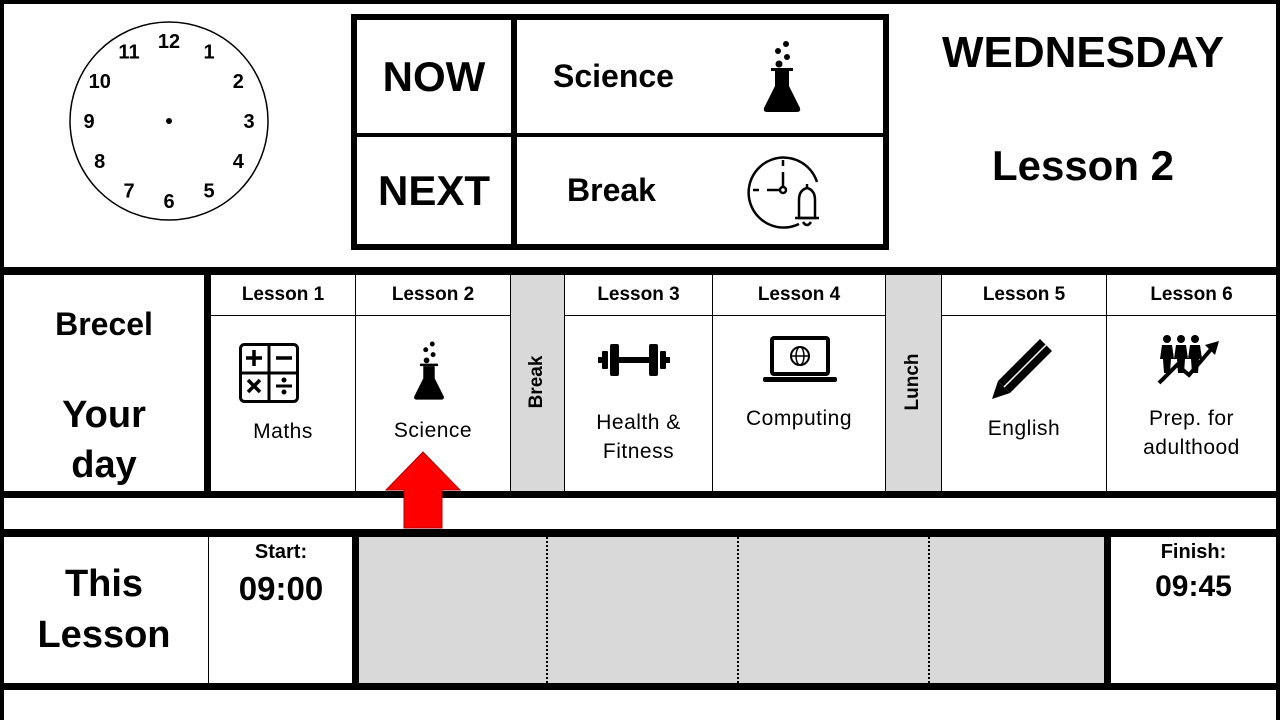 This screenshot has width=1280, height=720. Describe the element at coordinates (640, 2) in the screenshot. I see `top-border` at that location.